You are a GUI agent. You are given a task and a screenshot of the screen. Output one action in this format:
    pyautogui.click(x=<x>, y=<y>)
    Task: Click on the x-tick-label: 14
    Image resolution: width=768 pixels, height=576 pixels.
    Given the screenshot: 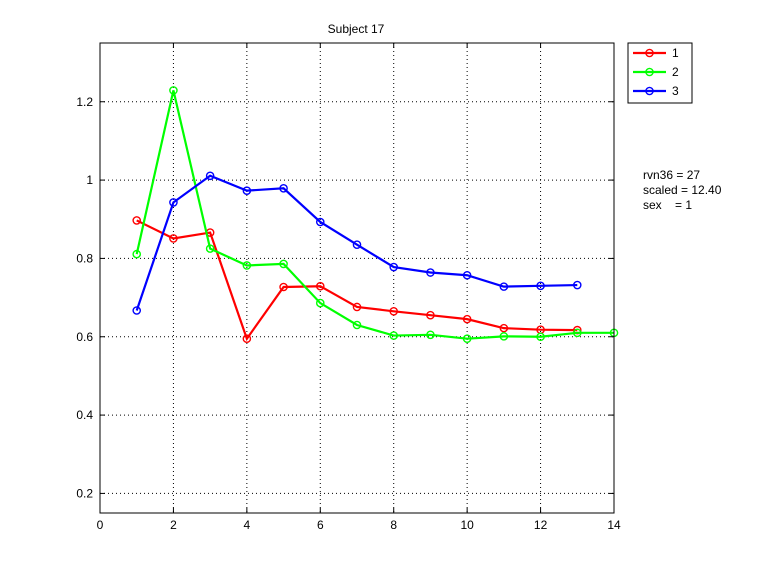 What is the action you would take?
    pyautogui.click(x=614, y=525)
    